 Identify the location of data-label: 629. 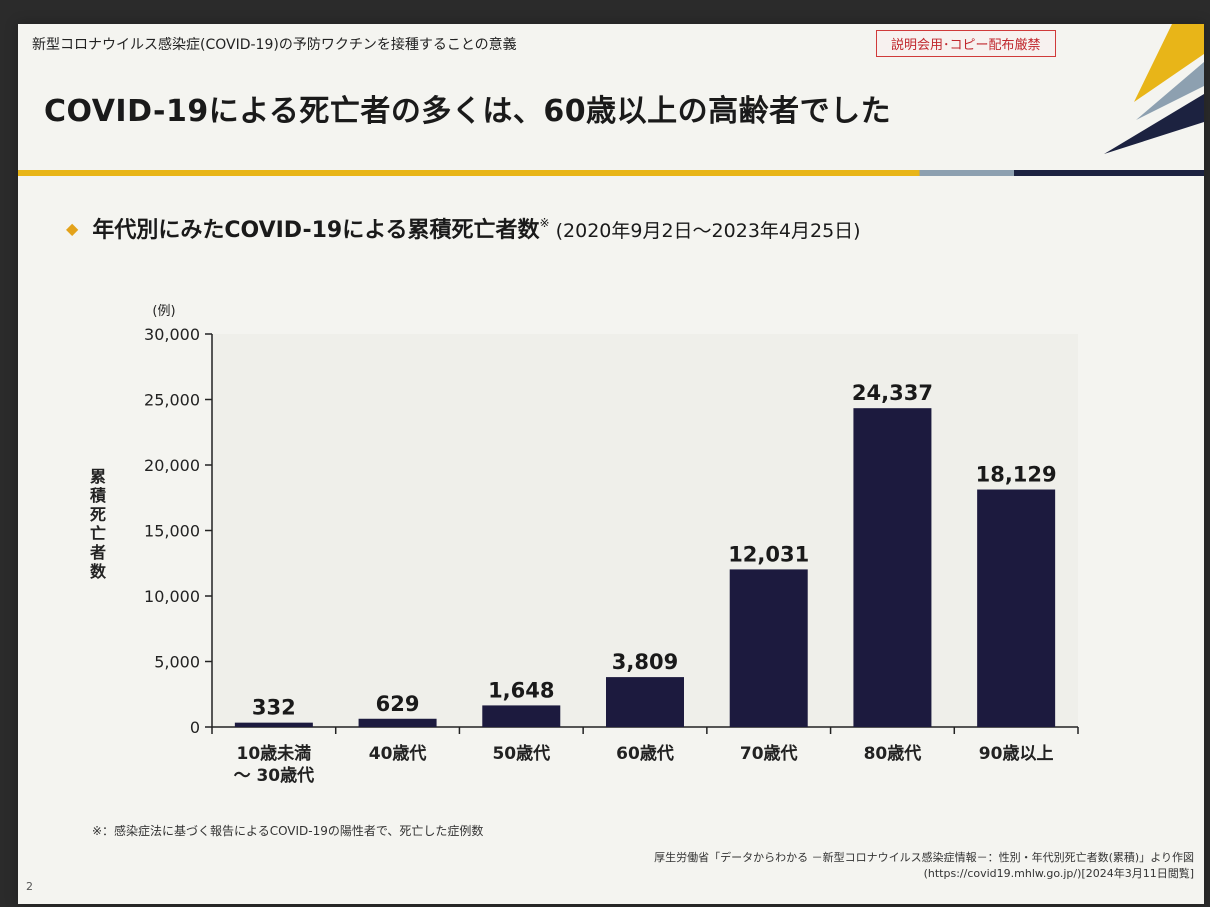
(398, 704).